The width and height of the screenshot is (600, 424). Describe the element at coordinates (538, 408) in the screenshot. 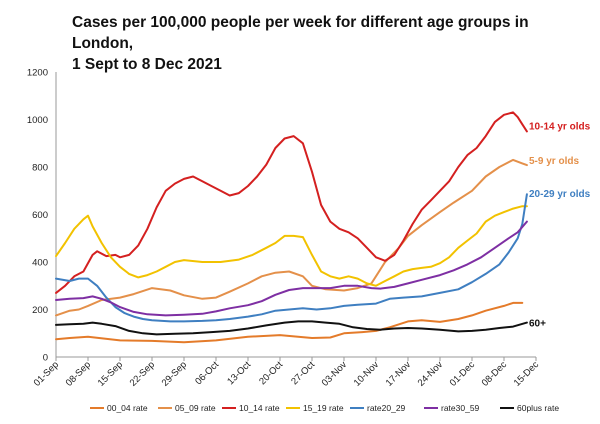

I see `legend-label: 60plus rate` at that location.